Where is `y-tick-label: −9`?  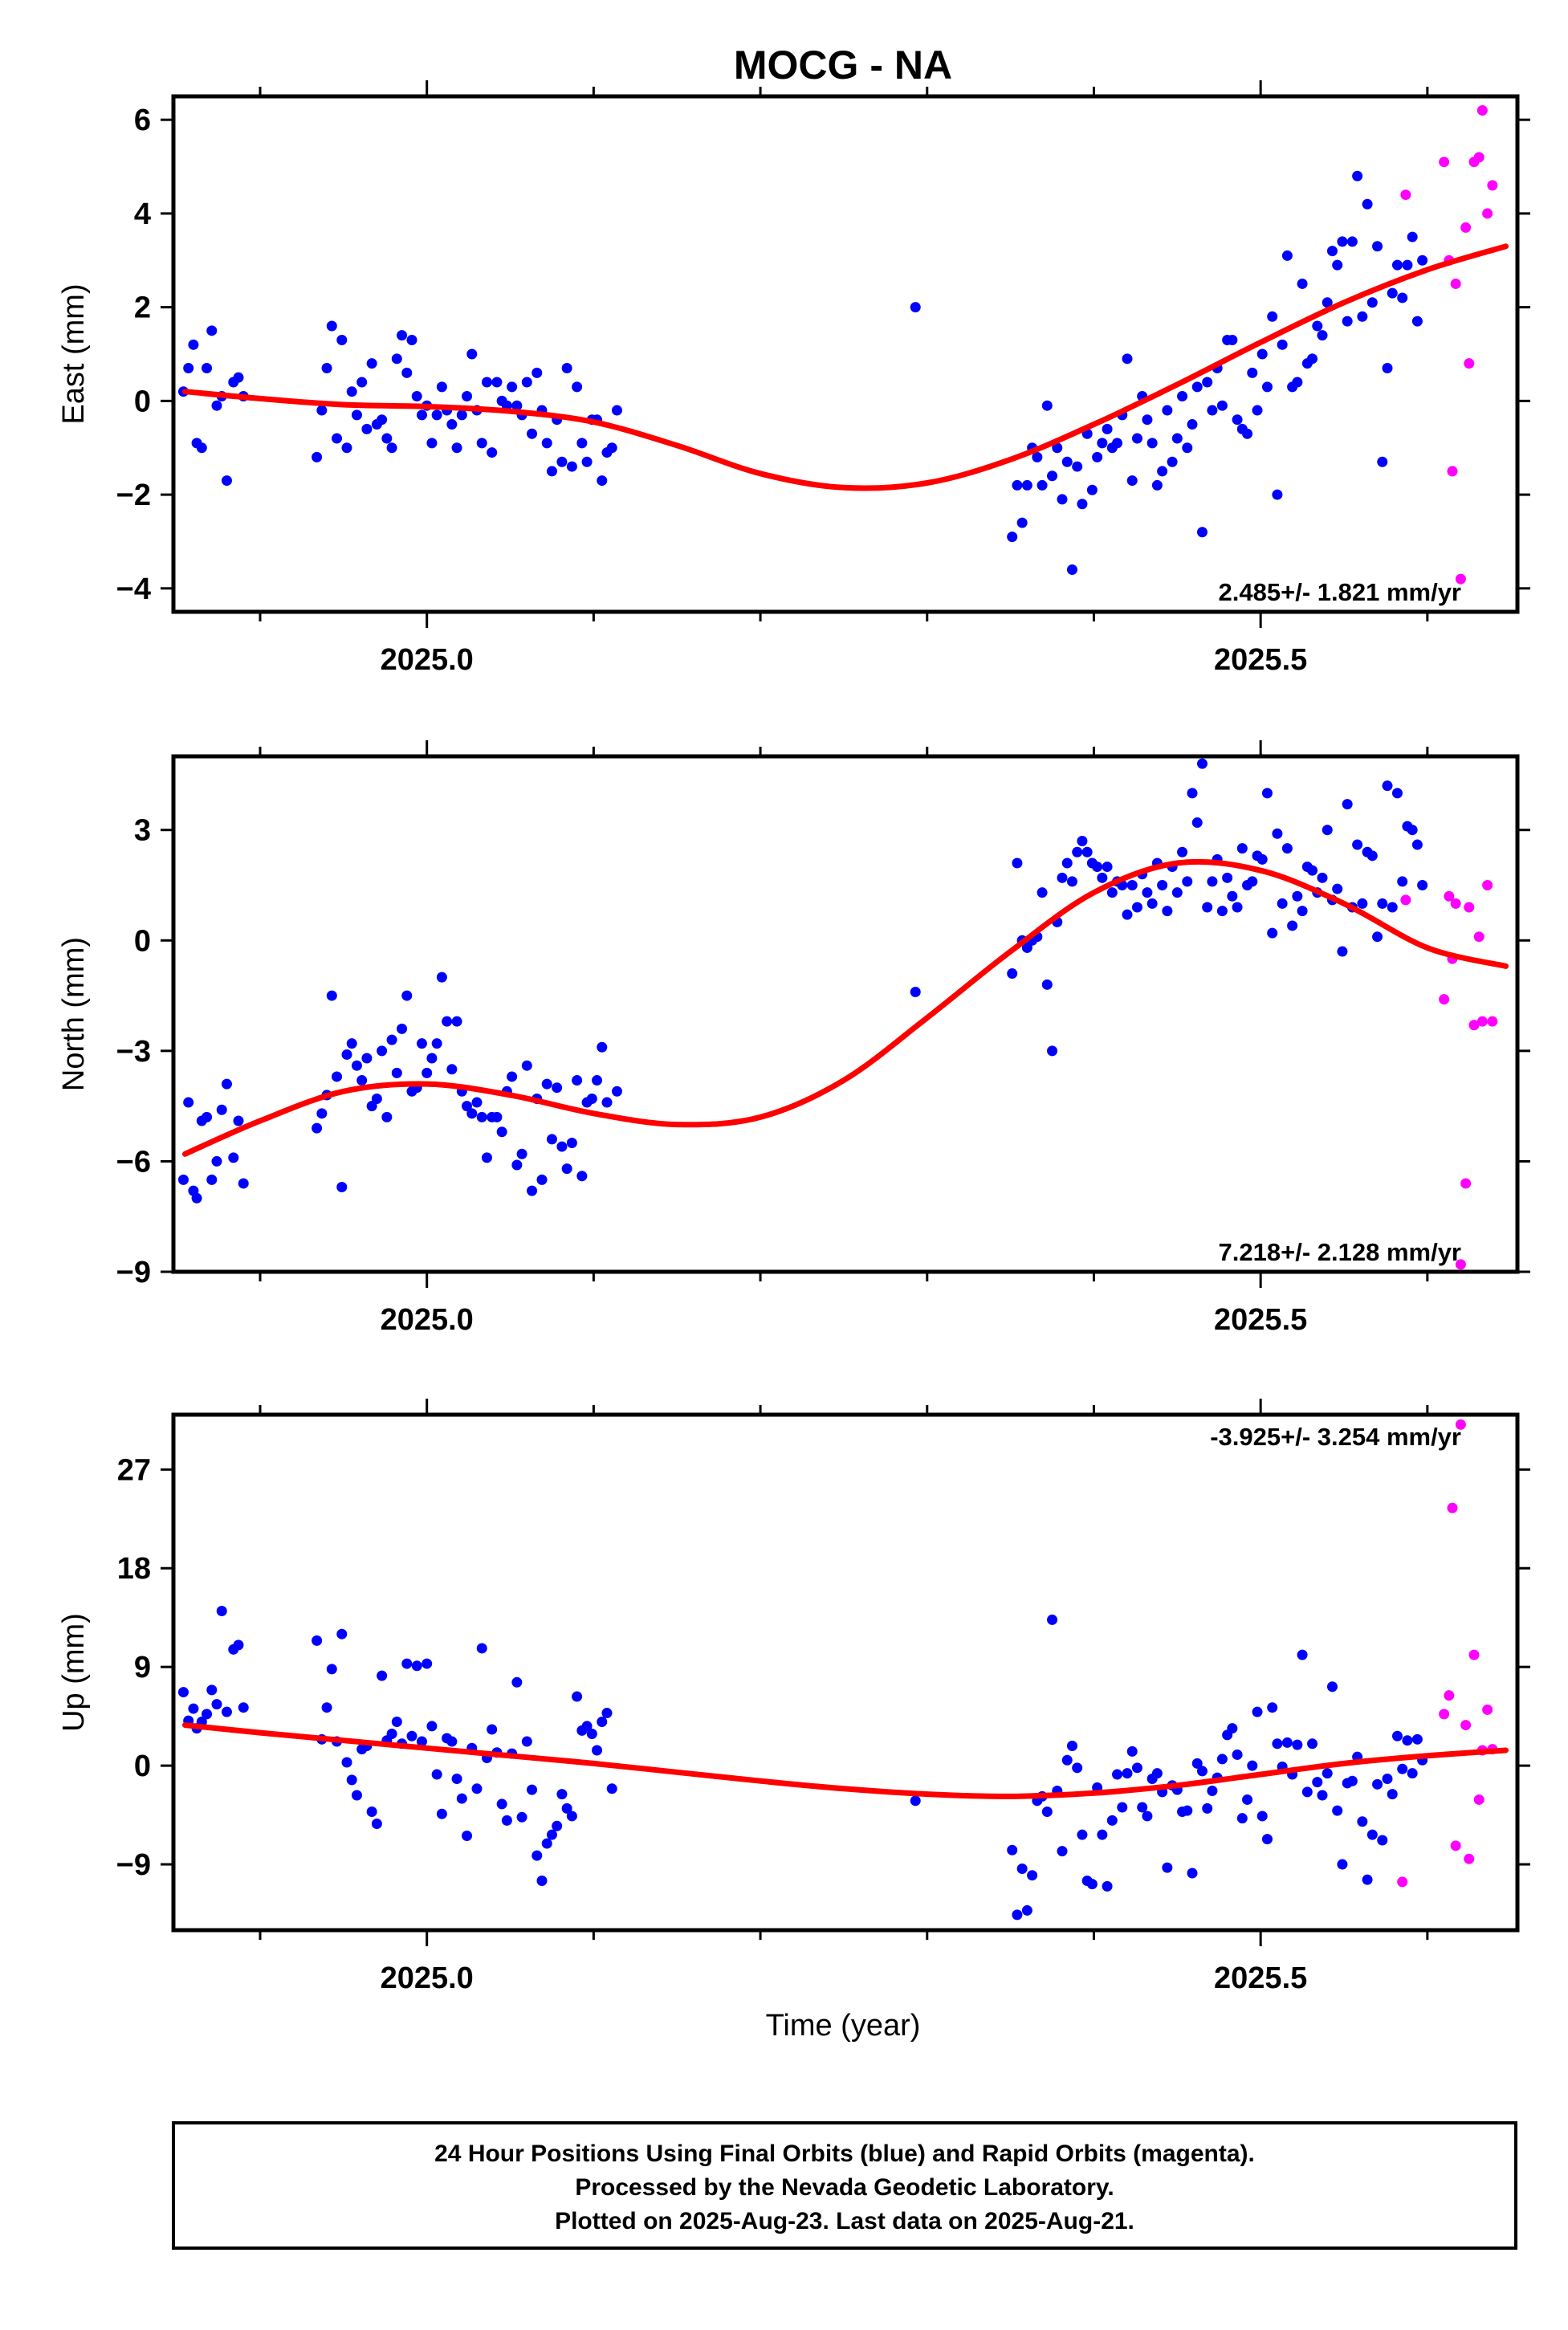
y-tick-label: −9 is located at coordinates (133, 1272).